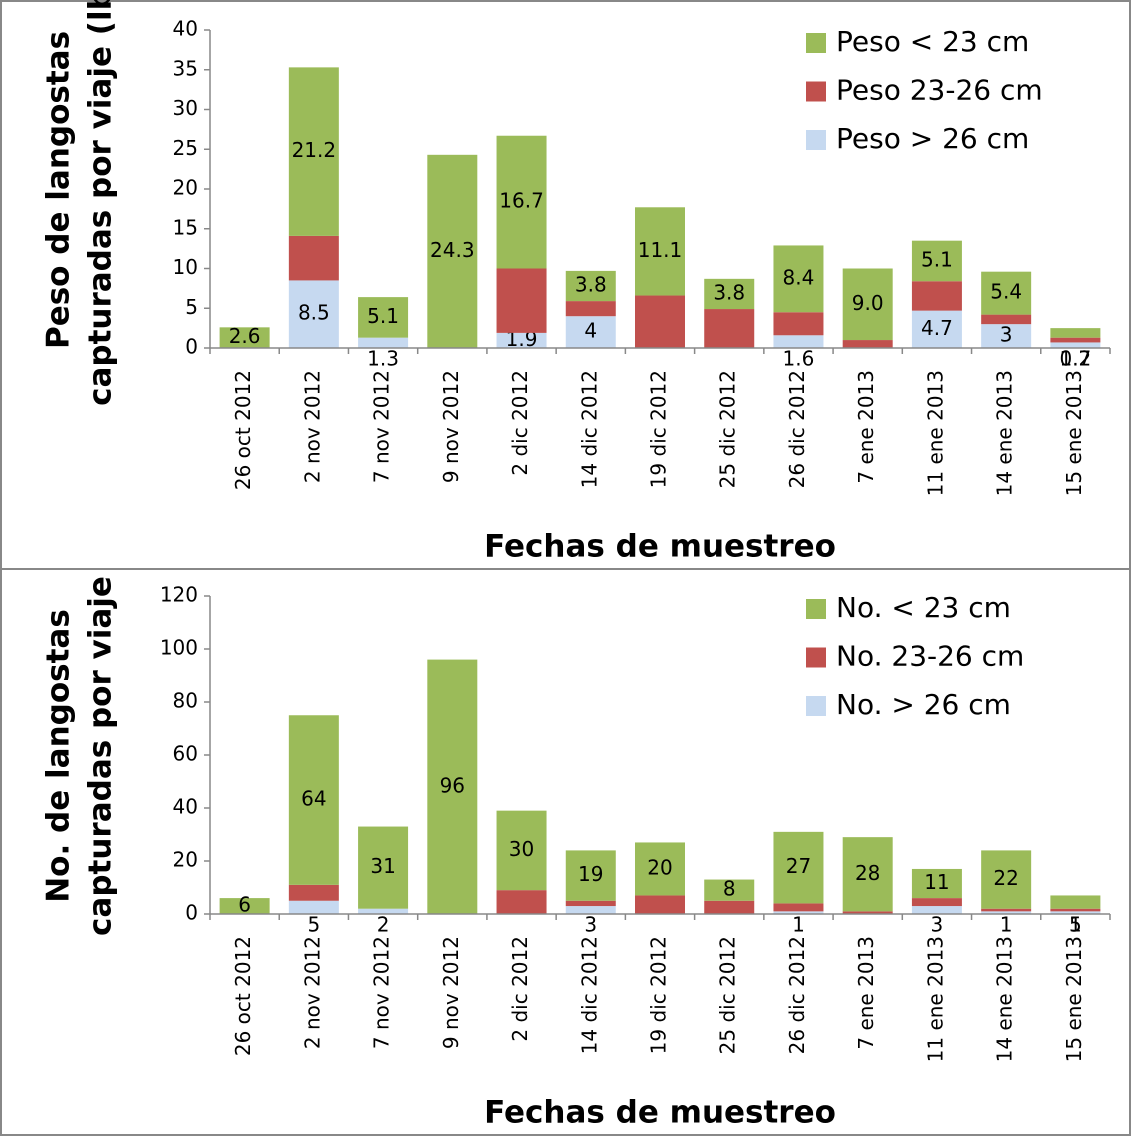 This screenshot has height=1136, width=1131. I want to click on data-label: 1.6, so click(799, 359).